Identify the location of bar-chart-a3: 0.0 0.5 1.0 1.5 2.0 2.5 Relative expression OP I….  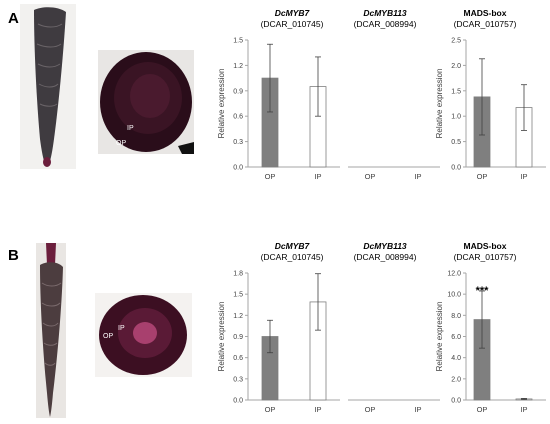
(490, 109).